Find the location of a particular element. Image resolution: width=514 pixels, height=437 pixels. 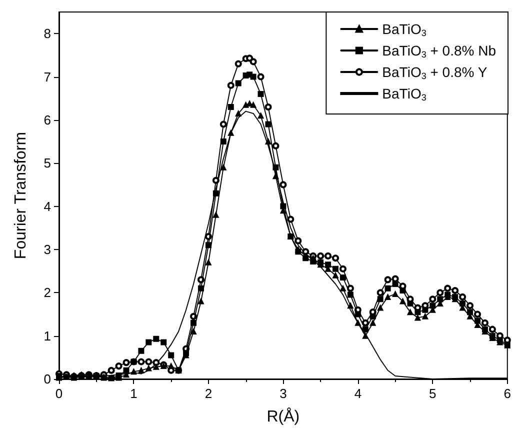

x-tick-label: 5 is located at coordinates (432, 393).